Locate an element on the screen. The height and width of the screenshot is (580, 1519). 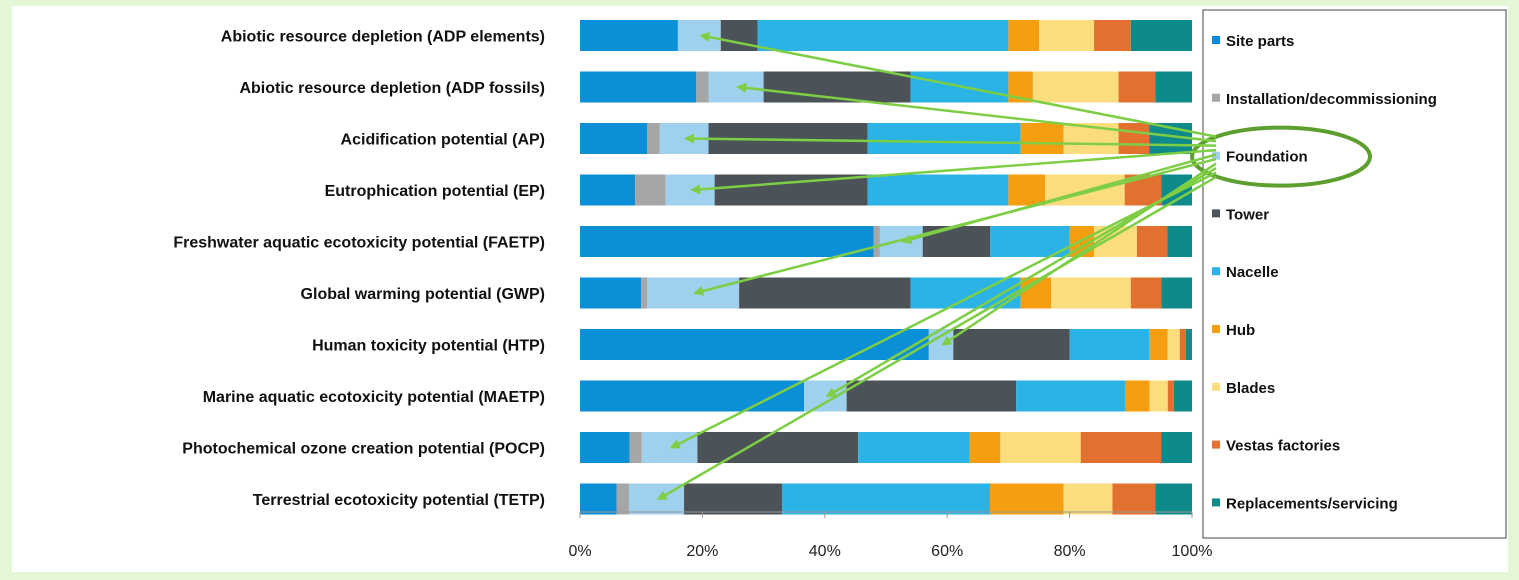
legend-label-installation-decommissioning: Installation/decommissioning is located at coordinates (1331, 99).